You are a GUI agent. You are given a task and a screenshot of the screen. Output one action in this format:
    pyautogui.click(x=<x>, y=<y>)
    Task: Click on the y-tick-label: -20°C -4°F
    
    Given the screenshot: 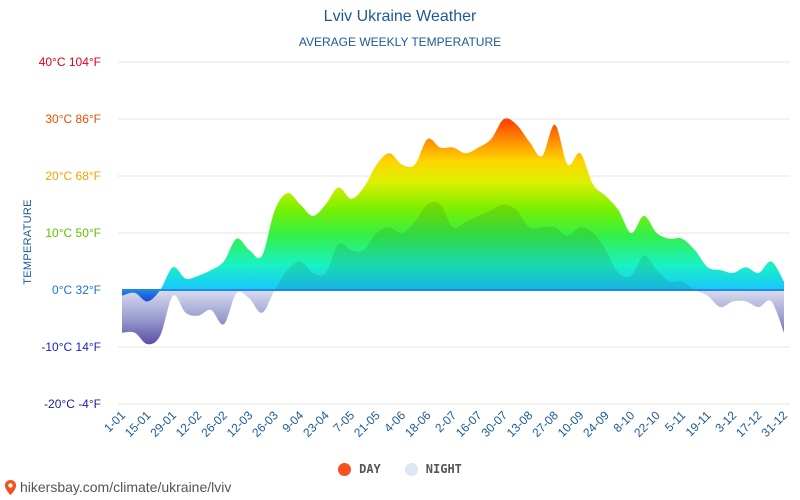 What is the action you would take?
    pyautogui.click(x=72, y=404)
    